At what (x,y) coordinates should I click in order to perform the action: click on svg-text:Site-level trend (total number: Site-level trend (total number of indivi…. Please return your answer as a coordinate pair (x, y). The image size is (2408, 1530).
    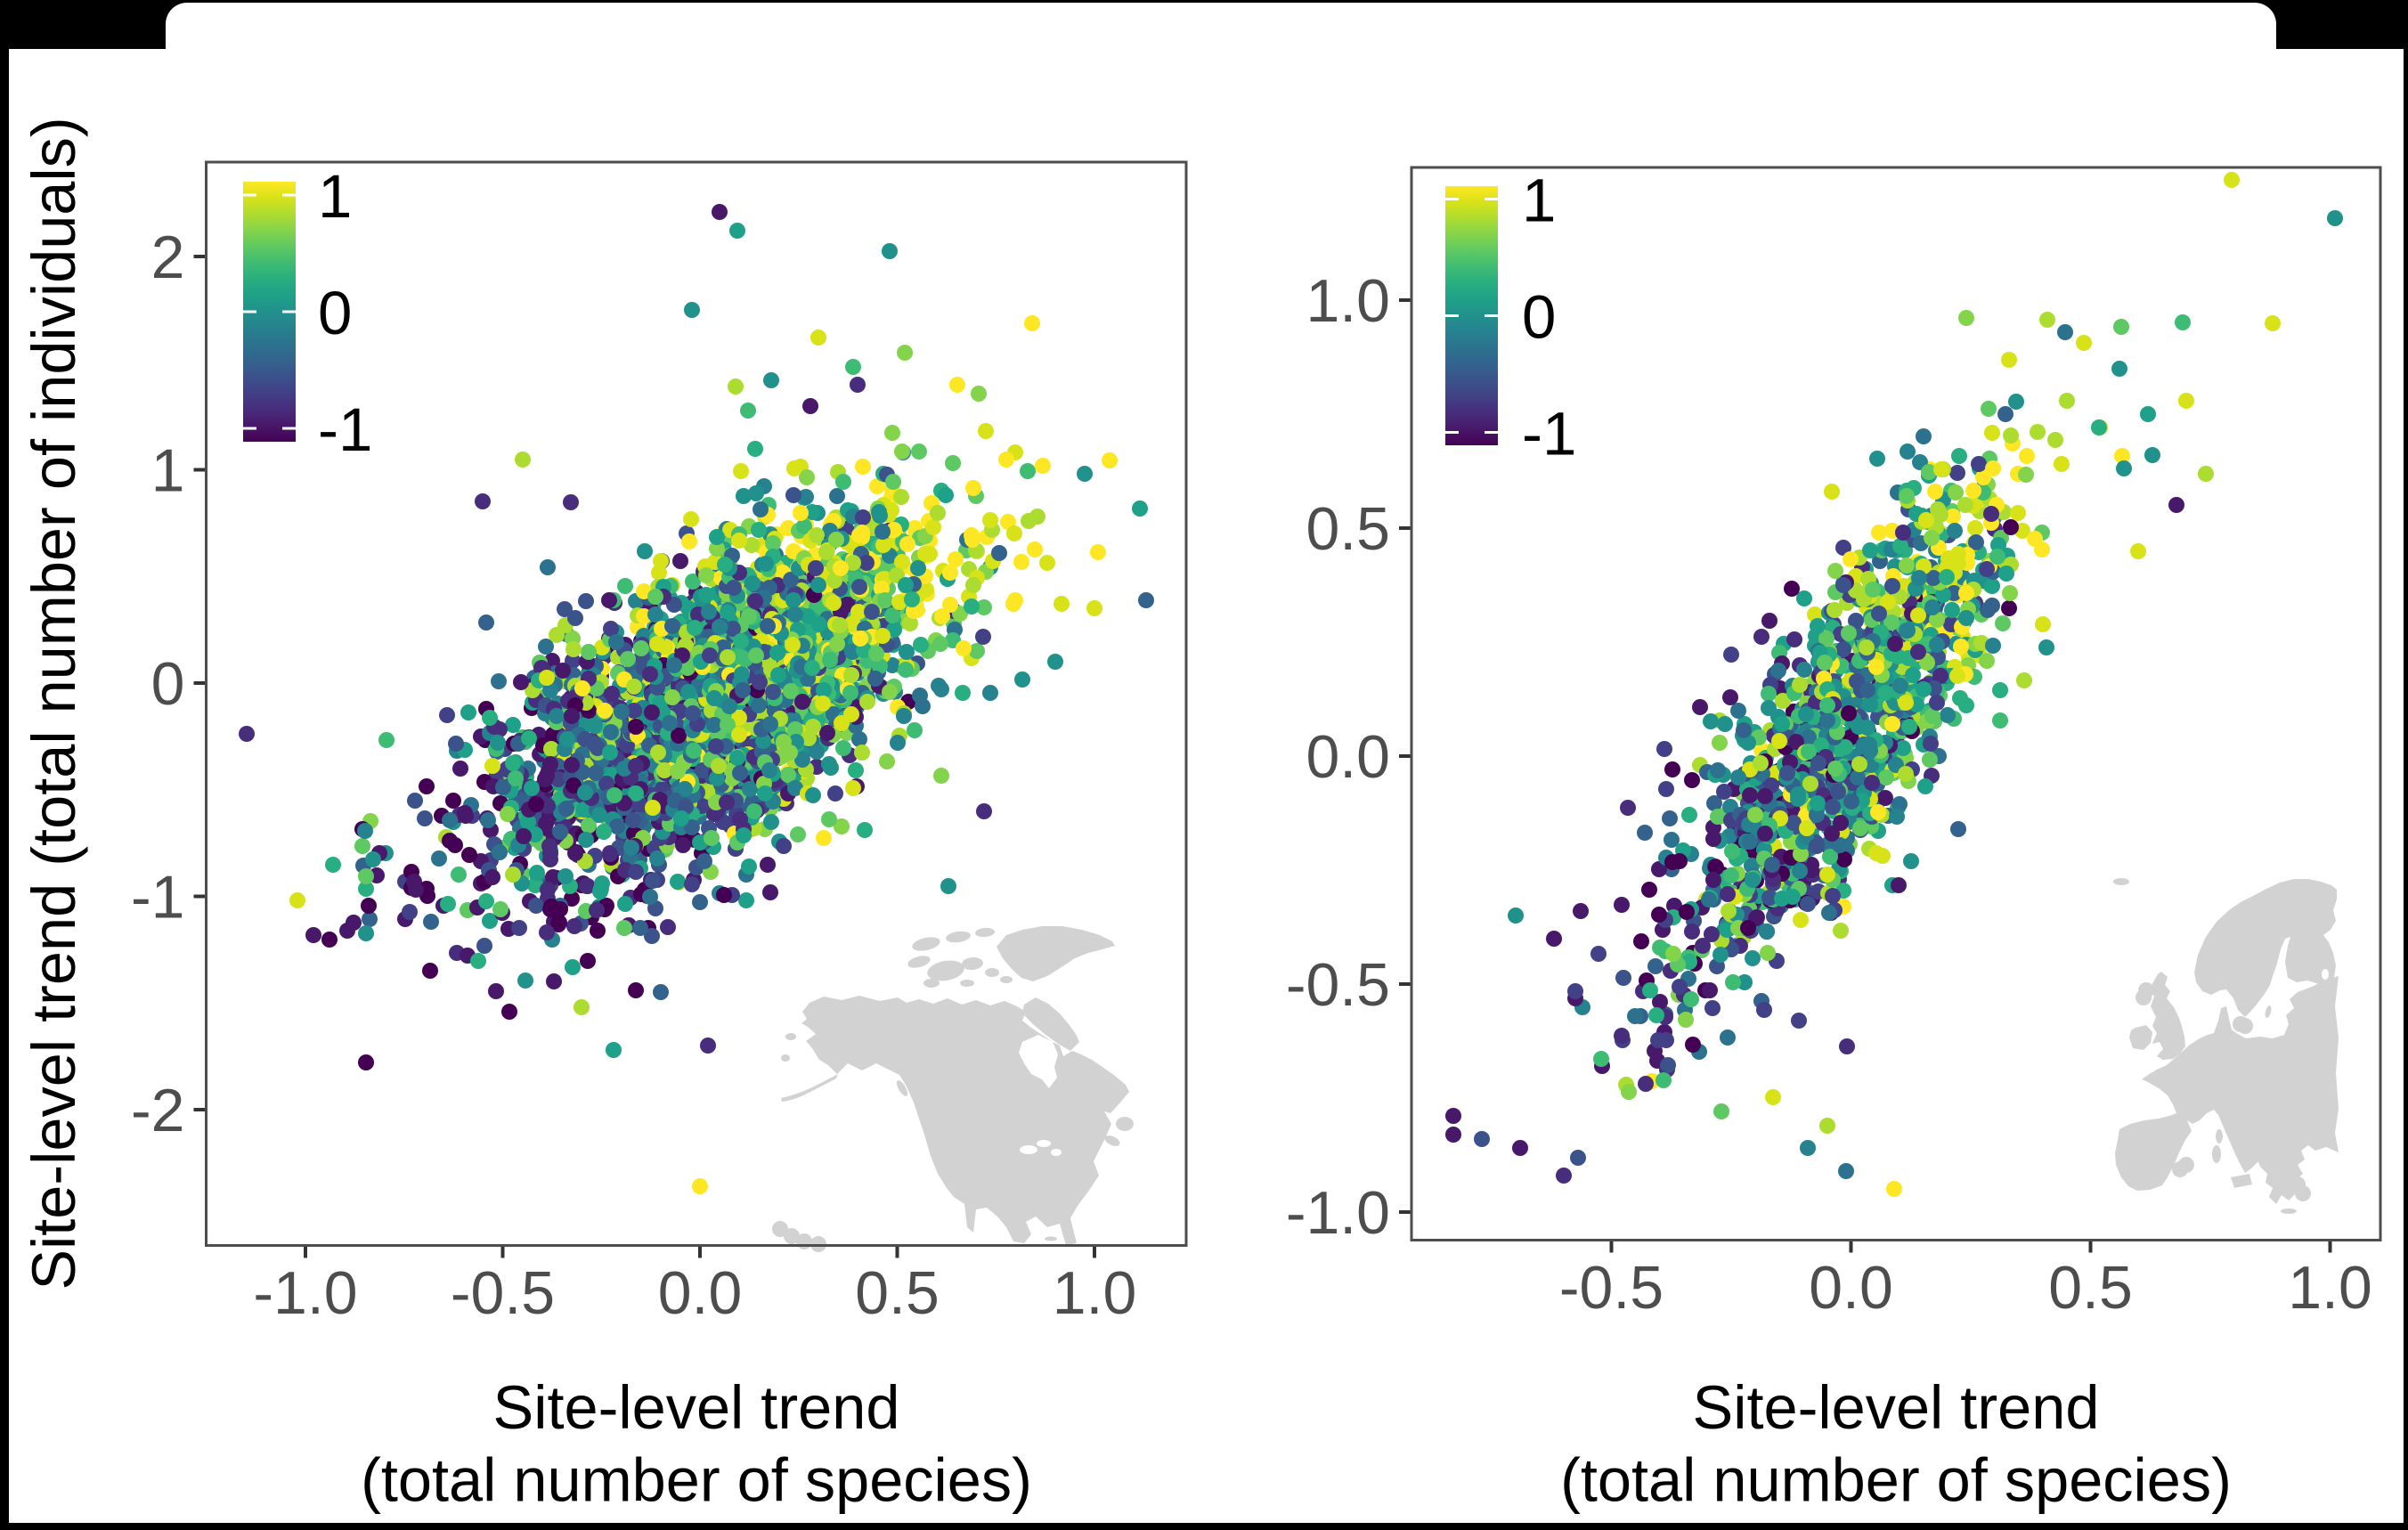
    Looking at the image, I should click on (54, 703).